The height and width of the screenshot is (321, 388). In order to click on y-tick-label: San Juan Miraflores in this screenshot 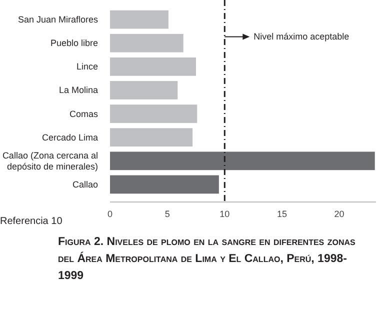, I will do `click(58, 19)`.